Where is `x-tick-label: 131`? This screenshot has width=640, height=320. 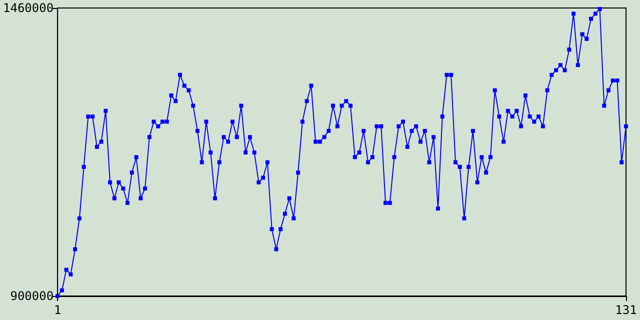 x-tick-label: 131 is located at coordinates (626, 310).